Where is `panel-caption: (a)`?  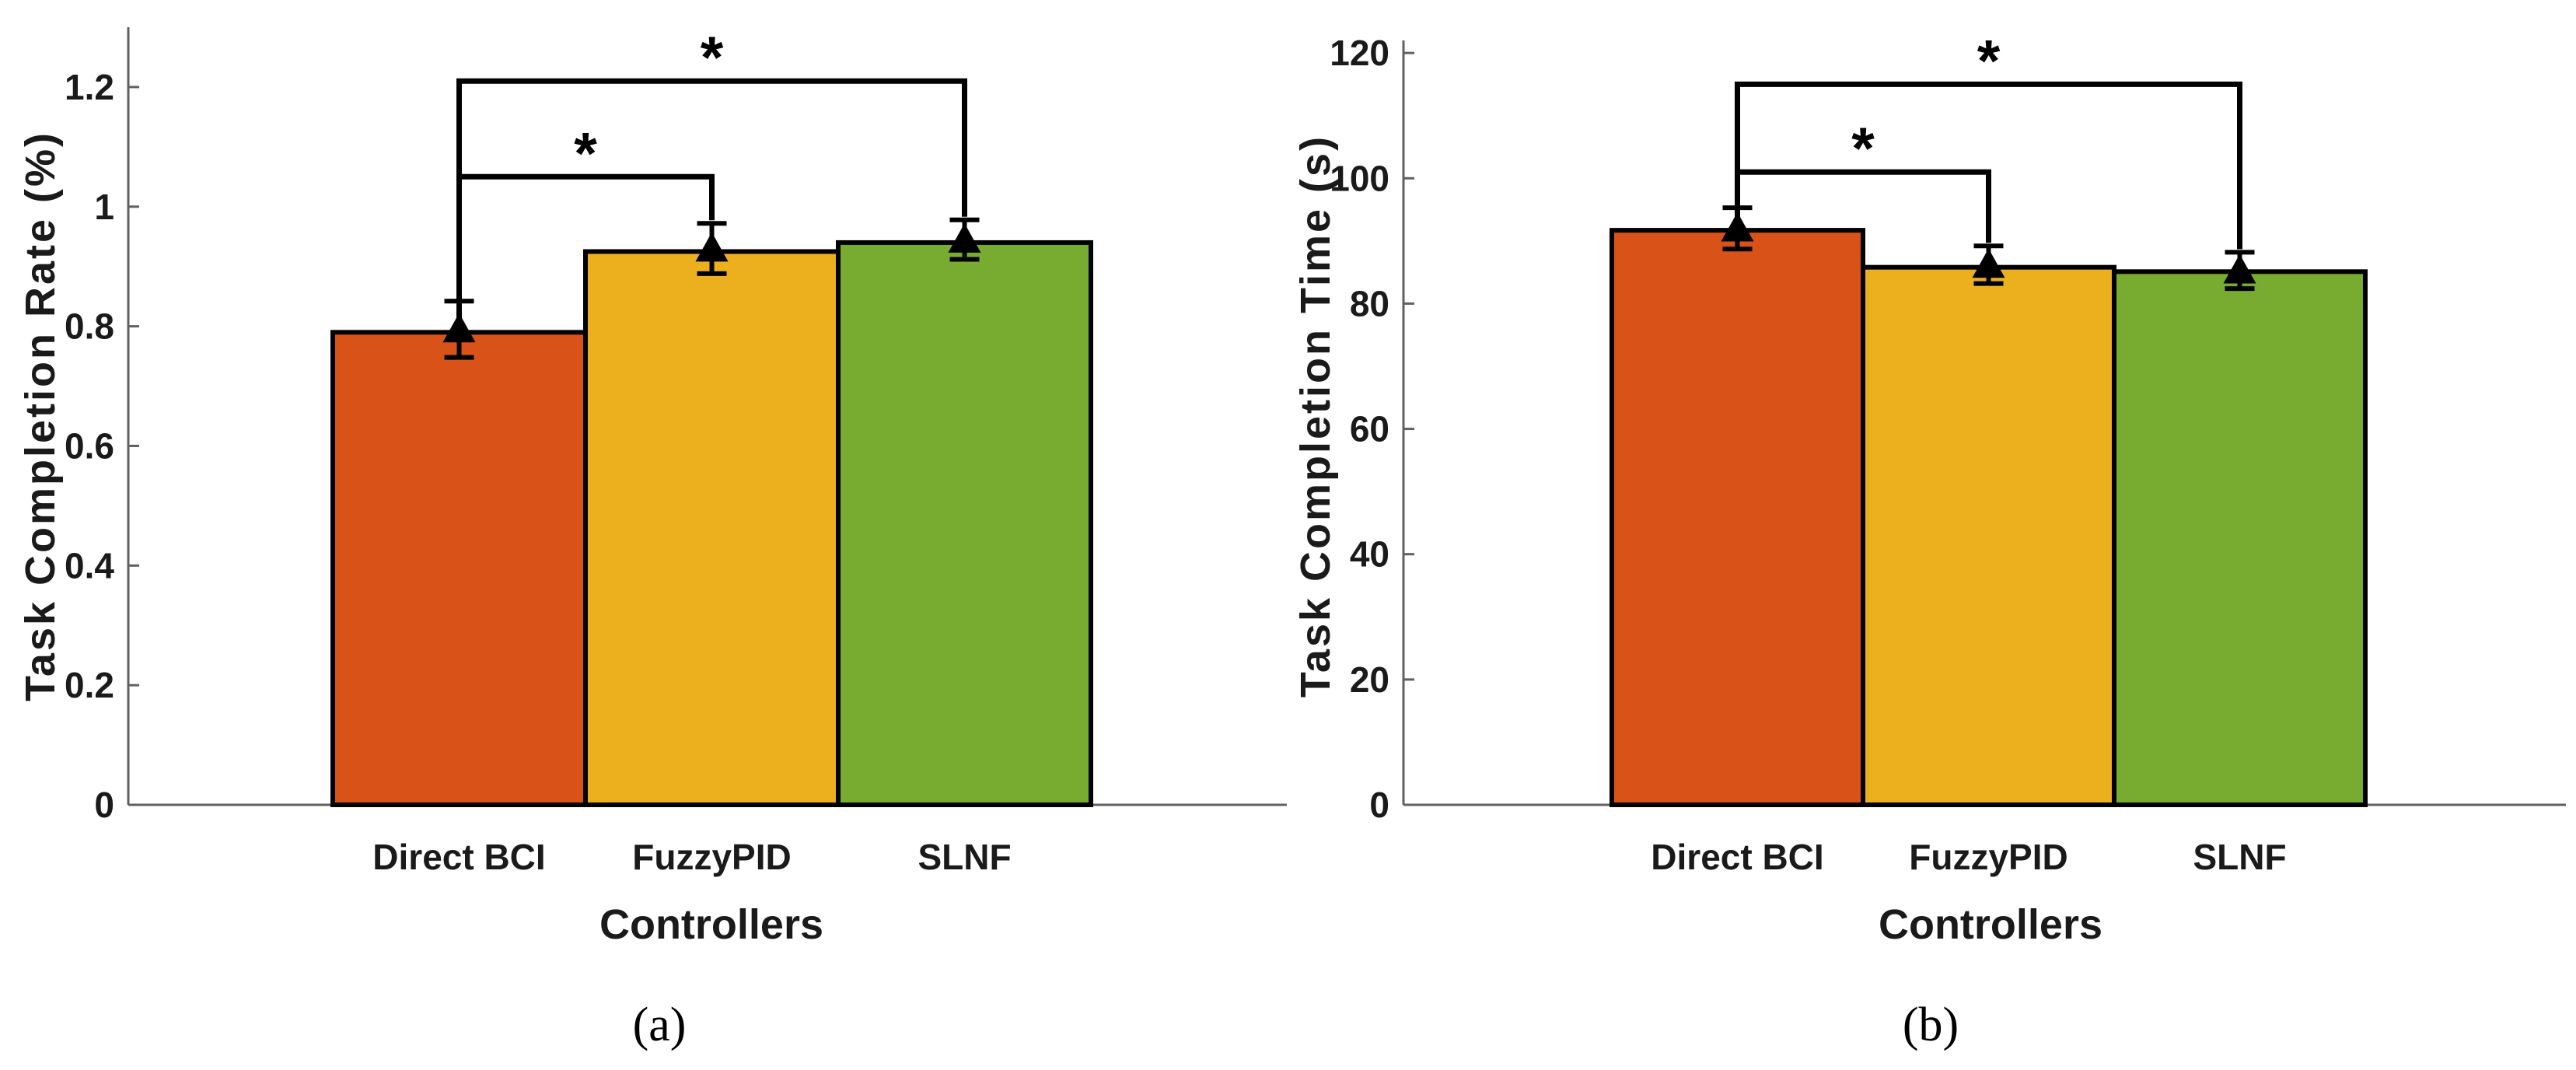
panel-caption: (a) is located at coordinates (660, 1024).